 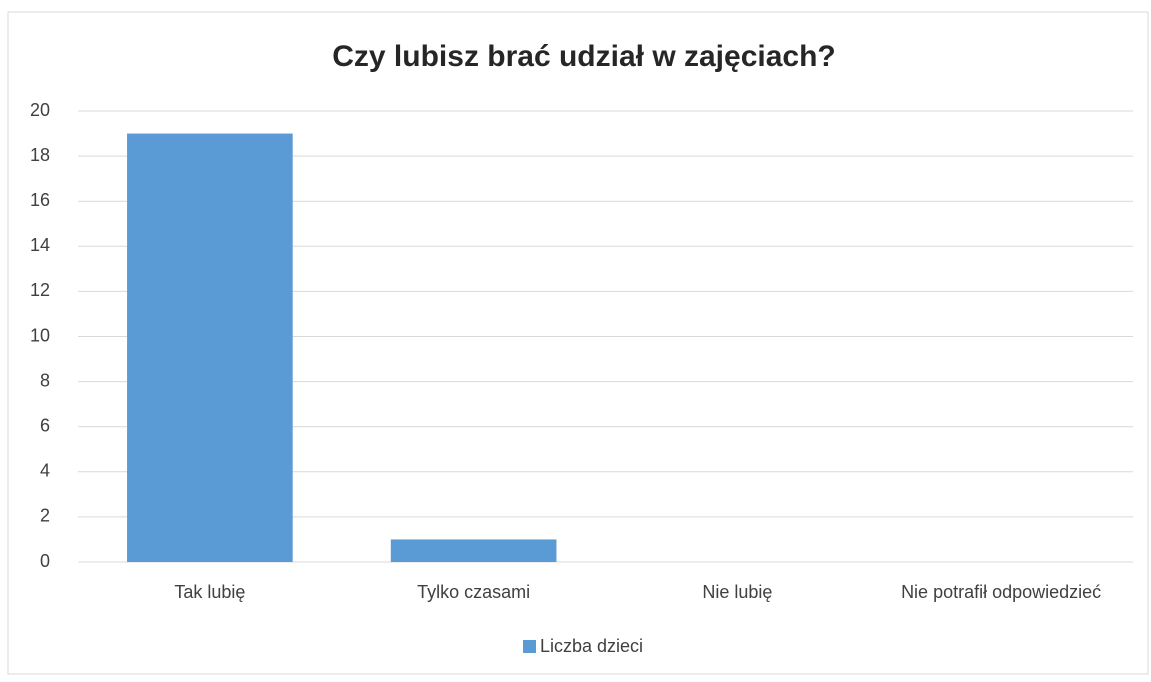 I want to click on y-tick-label: 10, so click(x=40, y=335).